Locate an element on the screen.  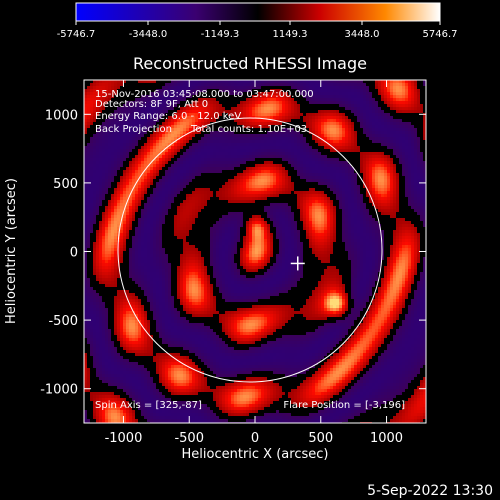
date-stamp: 5-Sep-2022 13:30 is located at coordinates (430, 491).